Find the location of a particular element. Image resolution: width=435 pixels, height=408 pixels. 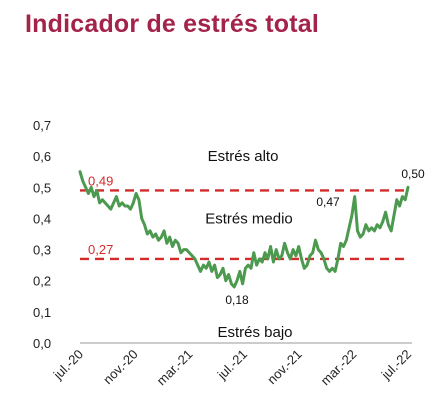

zone-label: Estrés alto is located at coordinates (243, 156).